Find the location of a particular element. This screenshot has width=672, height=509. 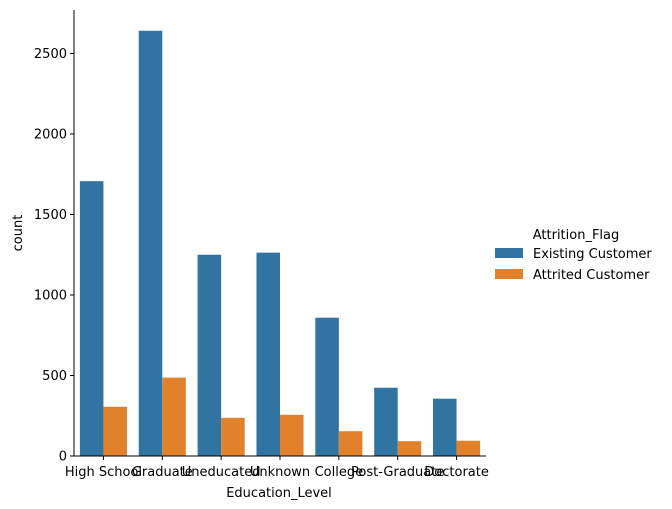

y-axis-label: count is located at coordinates (18, 233).